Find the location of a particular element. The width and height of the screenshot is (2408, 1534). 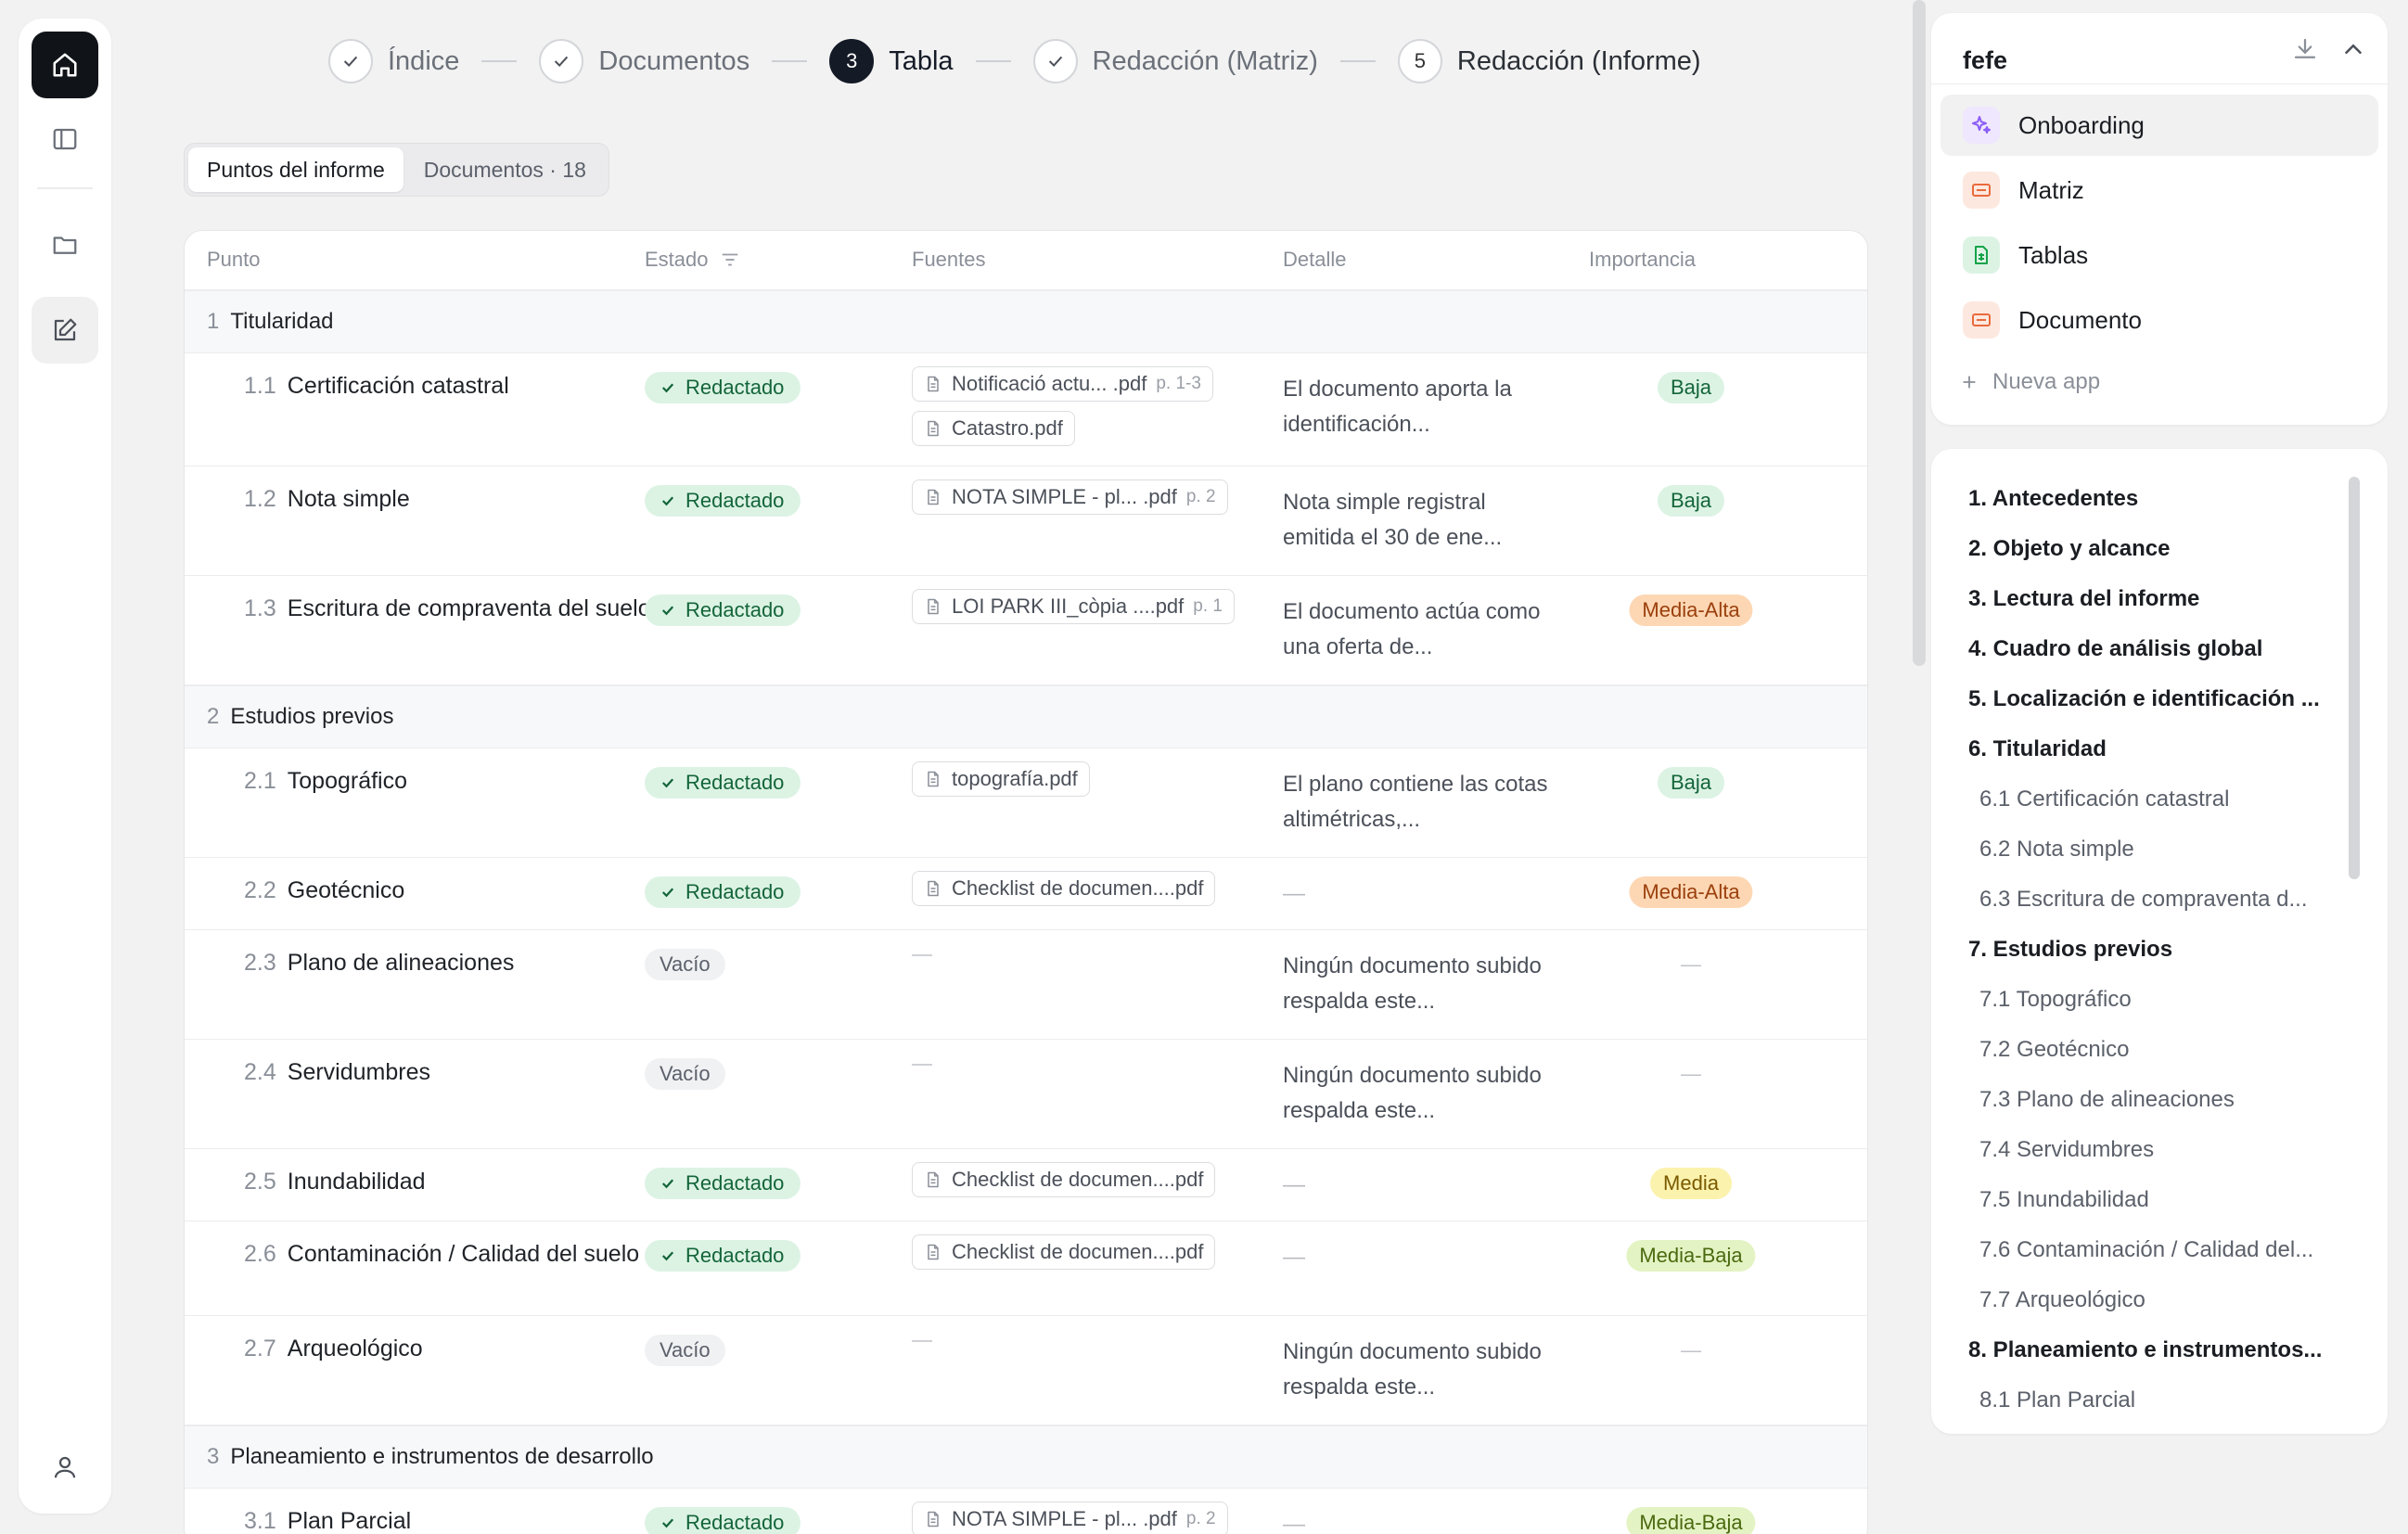

app-item-documento: Documento is located at coordinates (2159, 320).